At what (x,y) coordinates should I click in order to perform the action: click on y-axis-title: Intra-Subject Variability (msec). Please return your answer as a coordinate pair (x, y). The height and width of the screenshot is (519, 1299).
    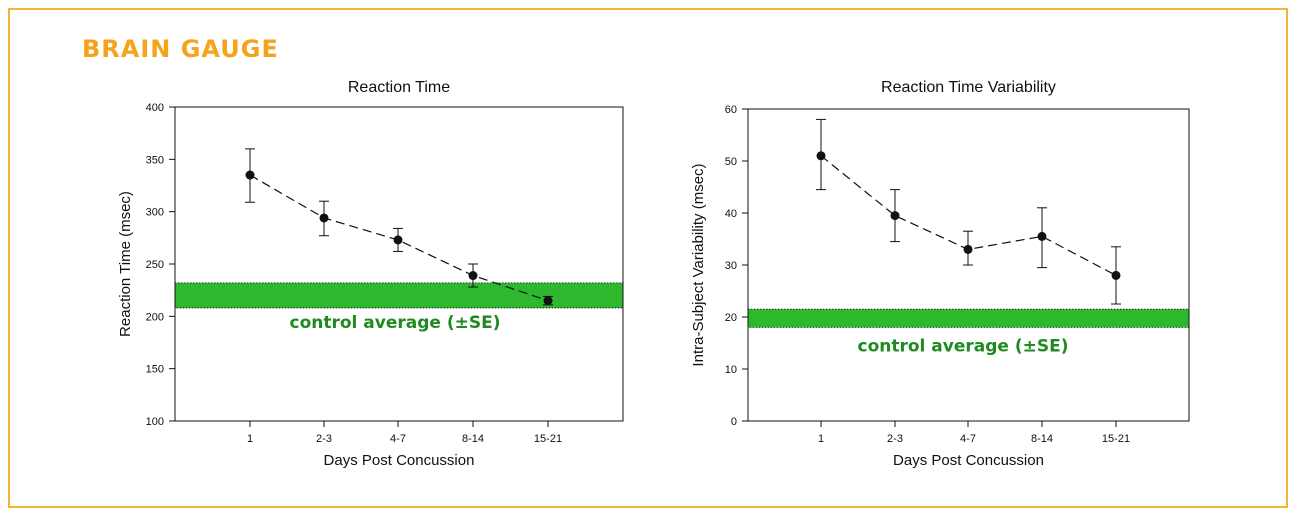
    Looking at the image, I should click on (698, 264).